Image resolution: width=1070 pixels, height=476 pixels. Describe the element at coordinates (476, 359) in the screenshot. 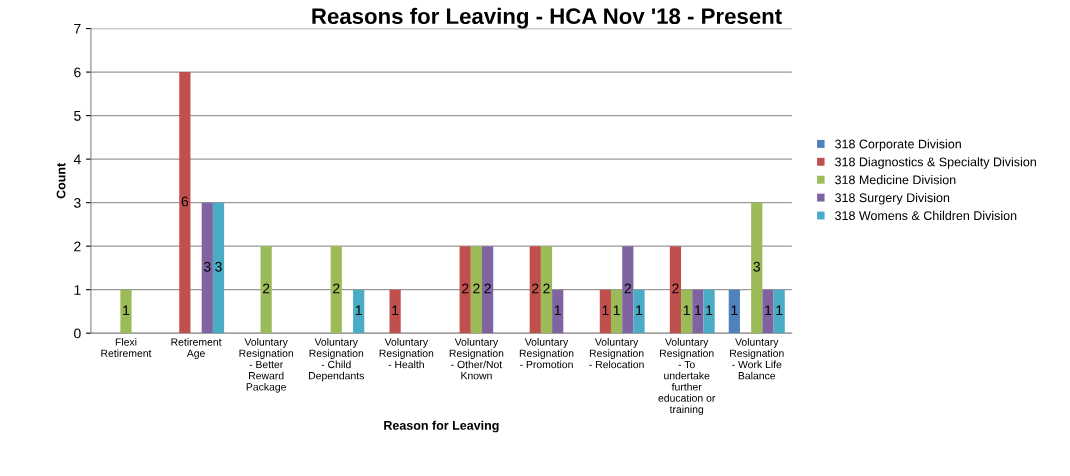

I see `x-tick-label: Voluntary Resignation - Other/Not Known` at that location.